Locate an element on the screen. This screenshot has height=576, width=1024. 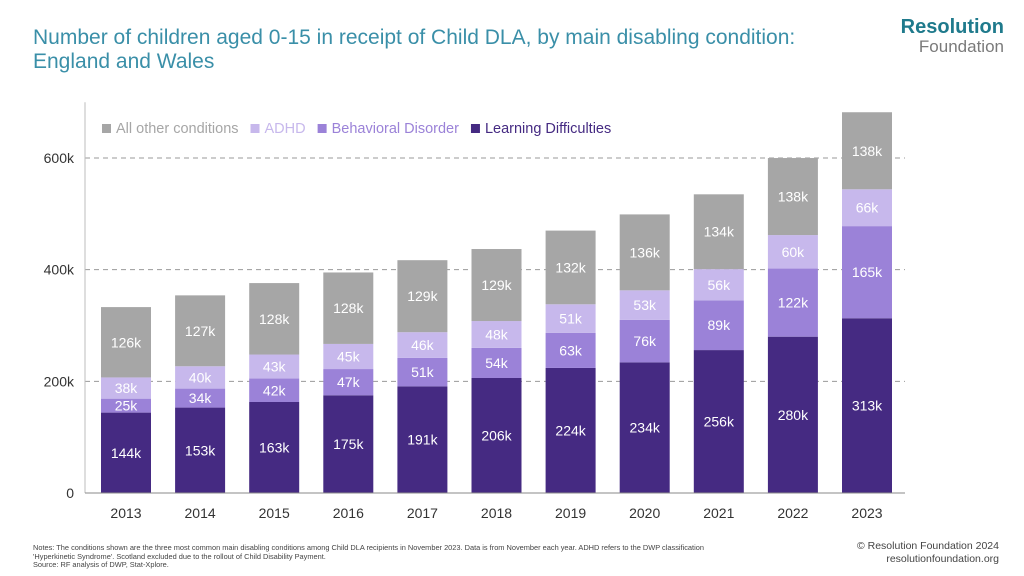
y-tick-label: 0 is located at coordinates (70, 493).